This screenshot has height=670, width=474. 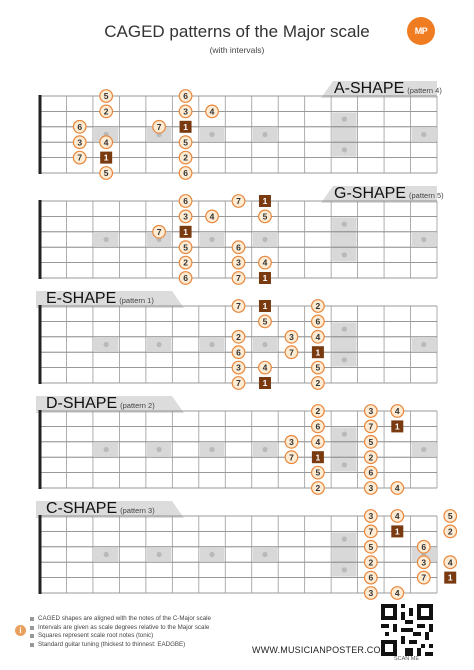 What do you see at coordinates (426, 195) in the screenshot?
I see `shape-pattern-label: (pattern 5)` at bounding box center [426, 195].